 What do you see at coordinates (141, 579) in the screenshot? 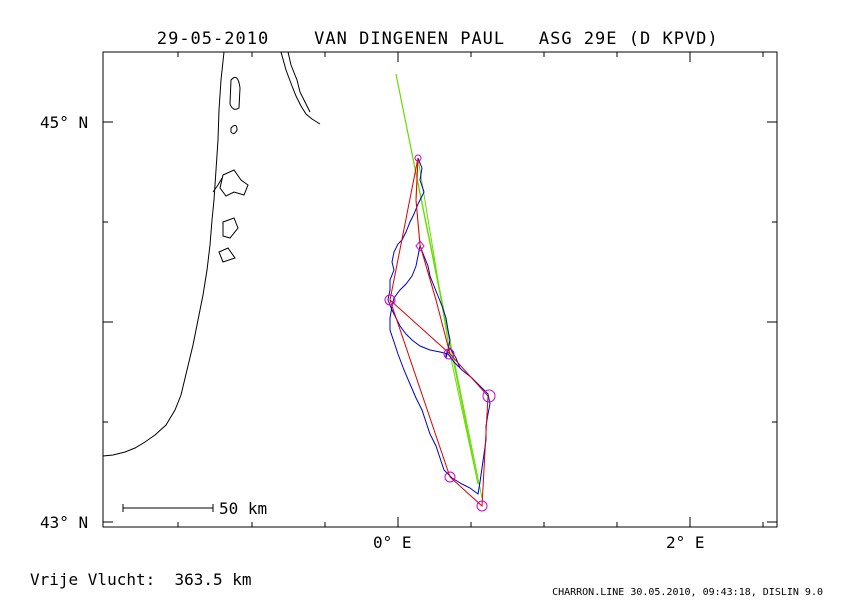
I see `distance-readout: Vrije Vlucht: 363.5 km` at bounding box center [141, 579].